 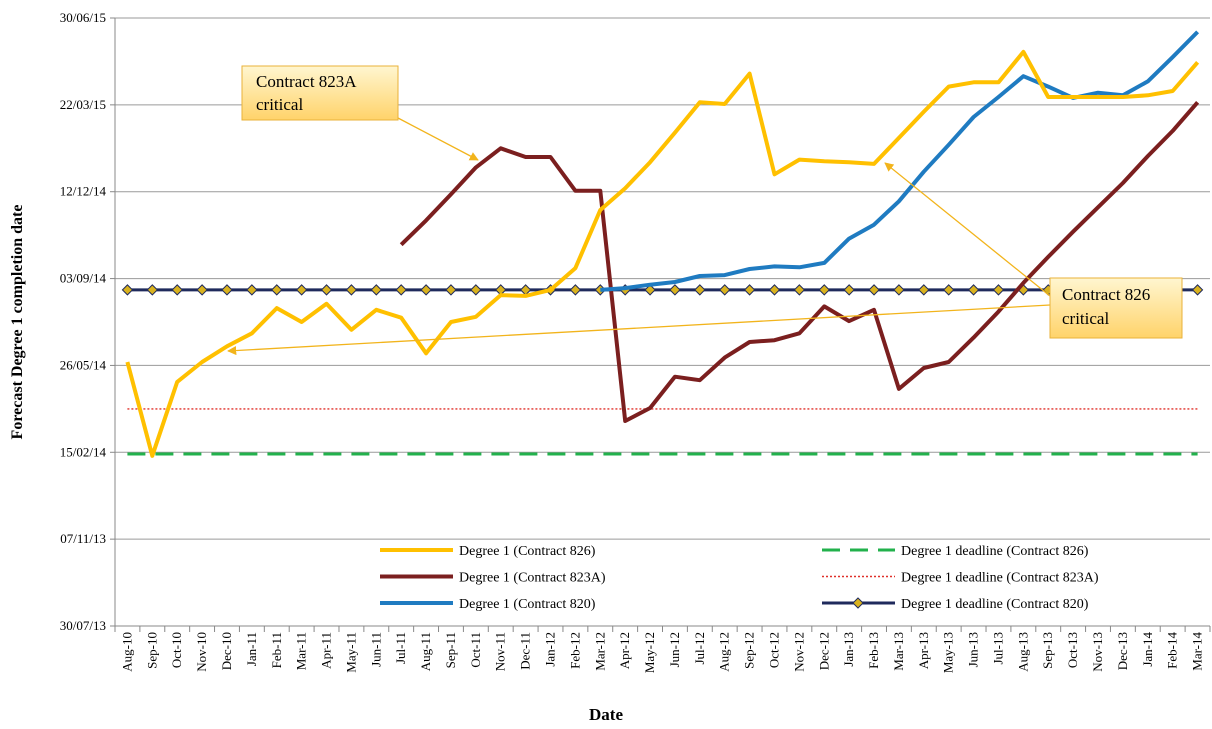 What do you see at coordinates (674, 649) in the screenshot?
I see `x-tick-label: Jun-12` at bounding box center [674, 649].